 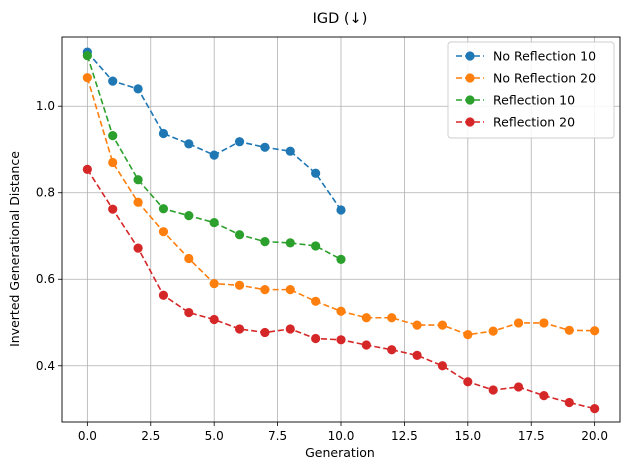 I want to click on x-axis-title: Generation, so click(x=340, y=452).